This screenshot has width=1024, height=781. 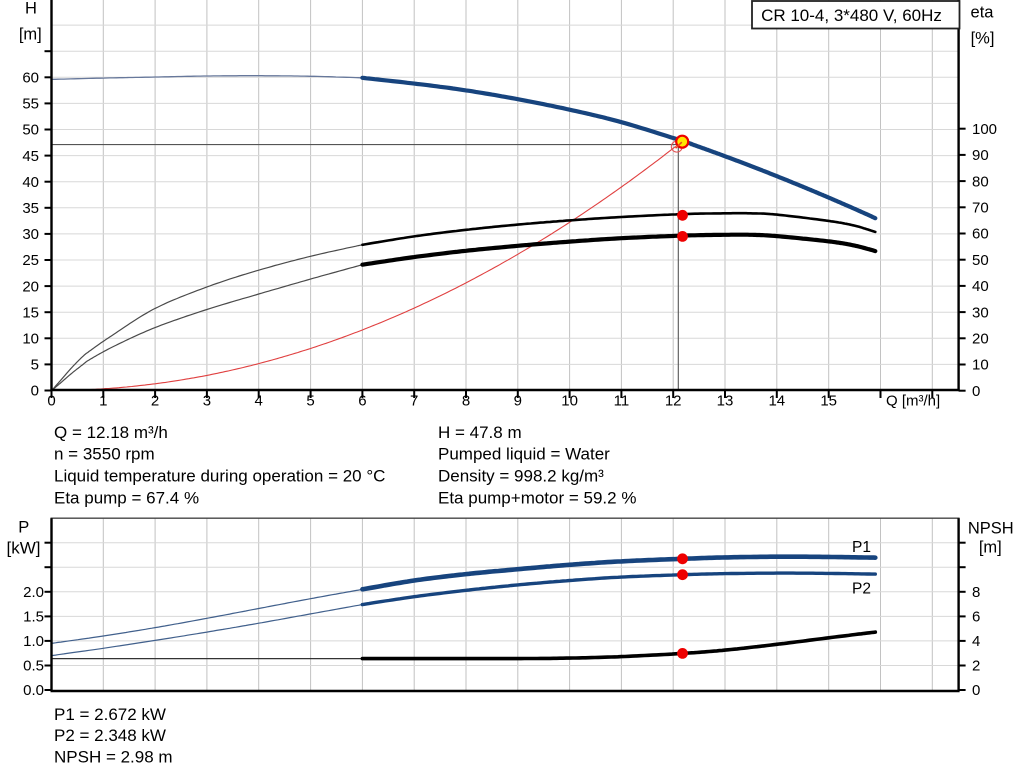 What do you see at coordinates (980, 208) in the screenshot?
I see `svg-text: 70` at bounding box center [980, 208].